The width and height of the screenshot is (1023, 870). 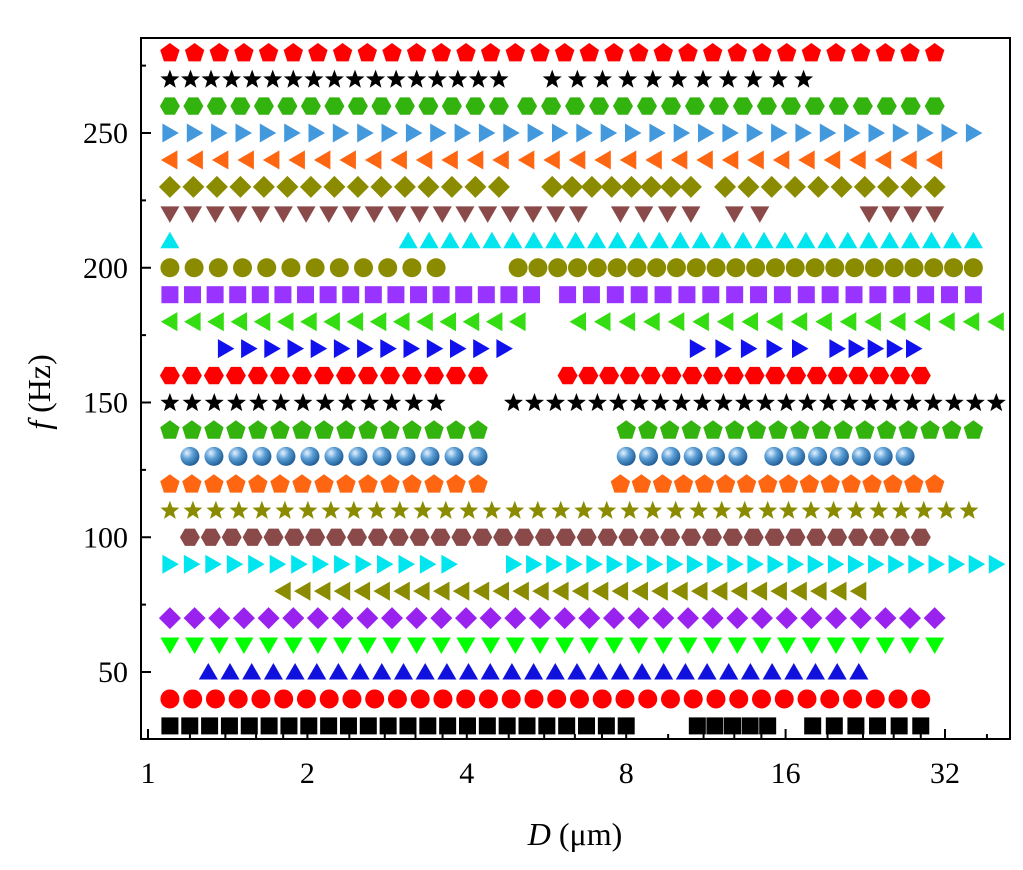 I want to click on y-tick-label: 250, so click(x=105, y=133).